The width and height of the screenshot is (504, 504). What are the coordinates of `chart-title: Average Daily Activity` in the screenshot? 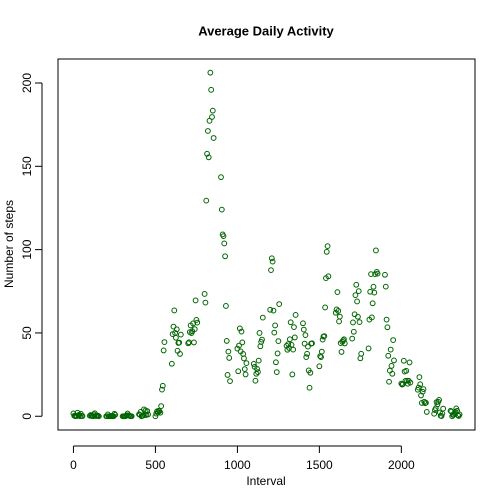 It's located at (266, 30).